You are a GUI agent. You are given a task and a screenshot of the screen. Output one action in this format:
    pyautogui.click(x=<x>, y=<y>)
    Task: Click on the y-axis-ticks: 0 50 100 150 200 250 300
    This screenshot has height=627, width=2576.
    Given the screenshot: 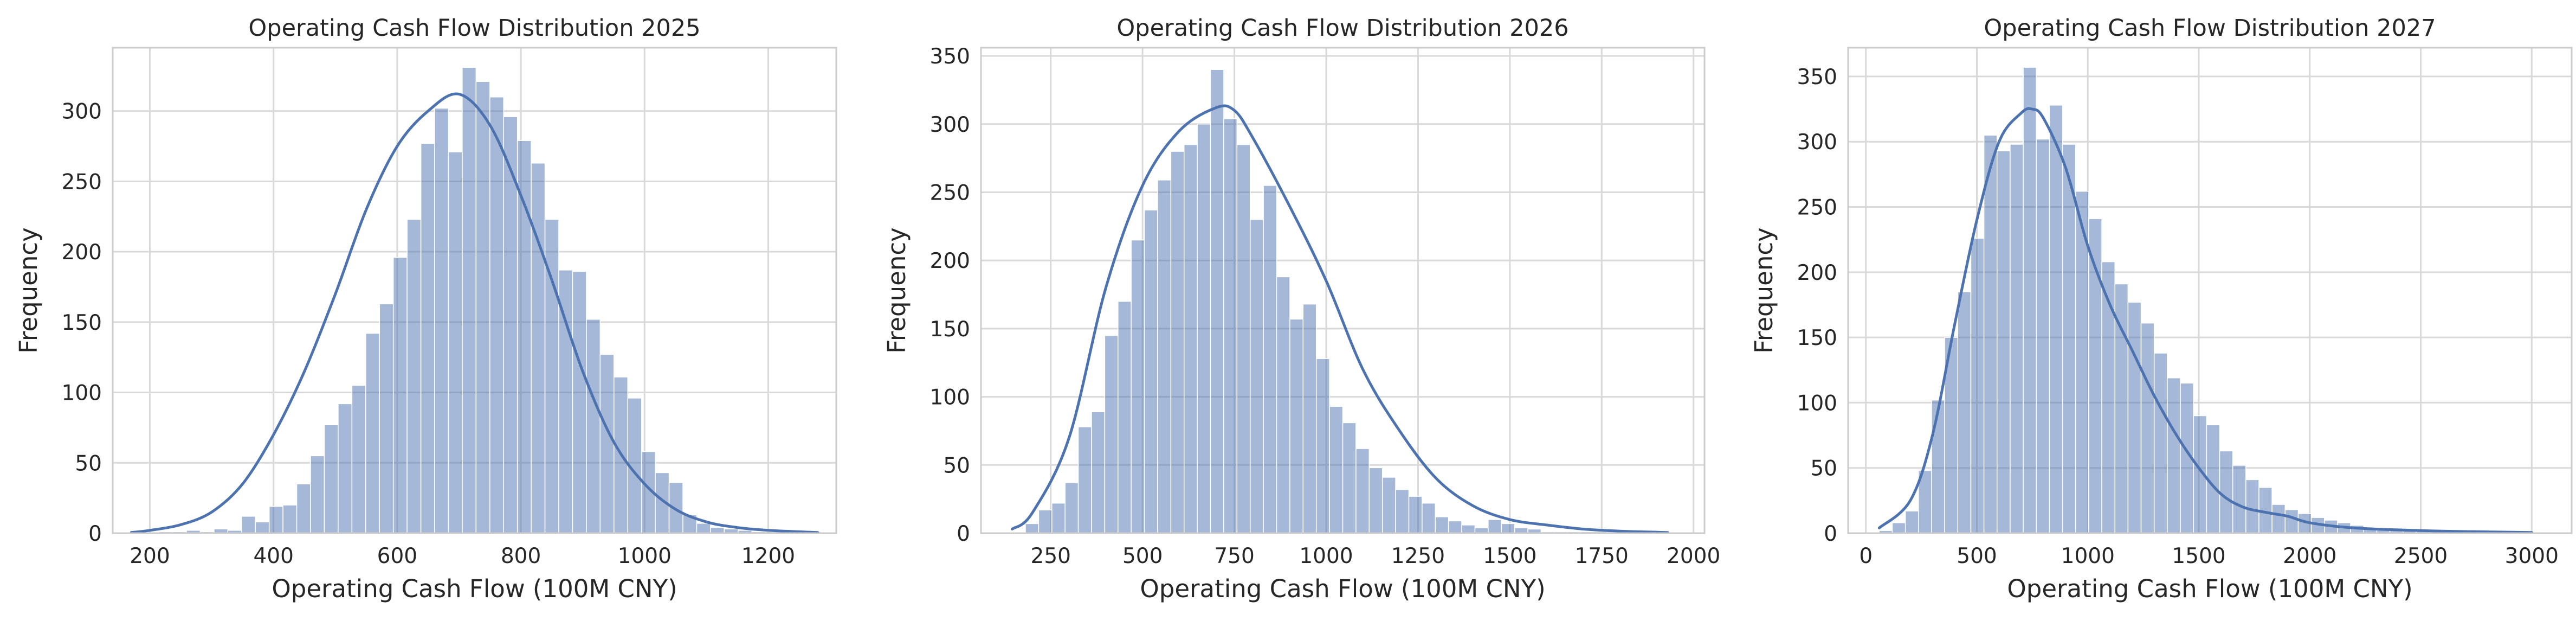 What is the action you would take?
    pyautogui.click(x=82, y=323)
    